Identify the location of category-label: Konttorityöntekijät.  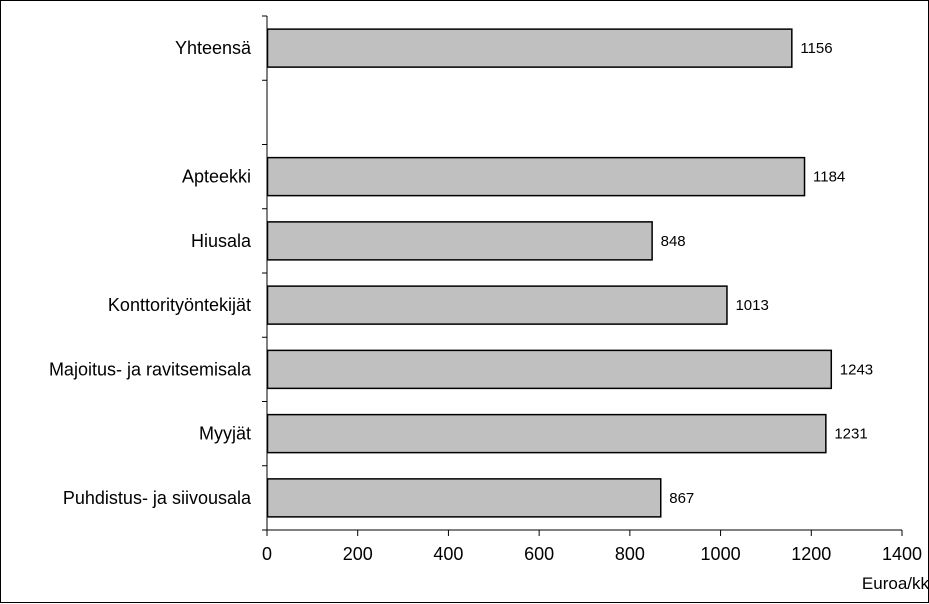
(179, 305).